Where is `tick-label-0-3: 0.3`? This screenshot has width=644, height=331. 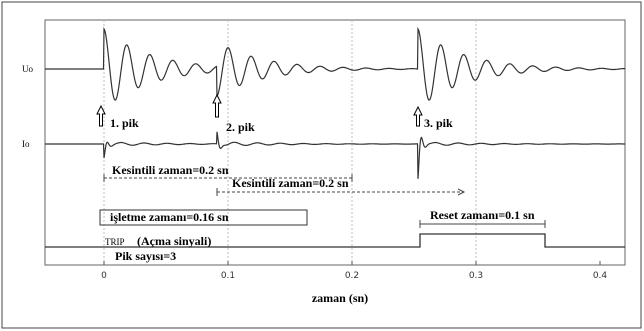
tick-label-0-3: 0.3 is located at coordinates (476, 276).